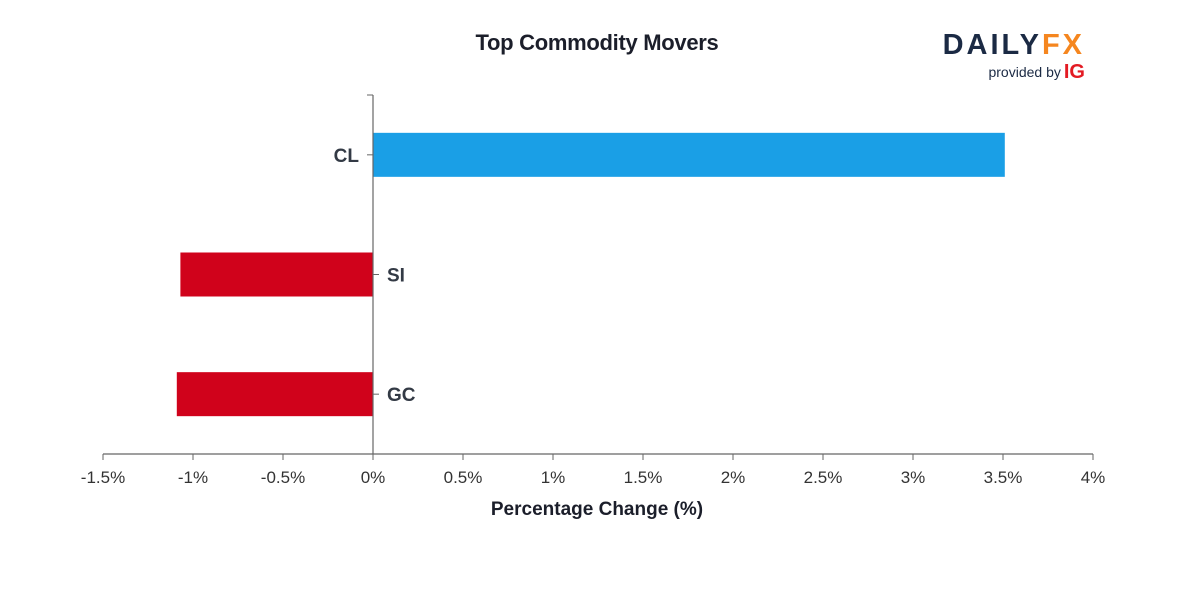  Describe the element at coordinates (597, 42) in the screenshot. I see `chart-title: Top Commodity Movers` at that location.